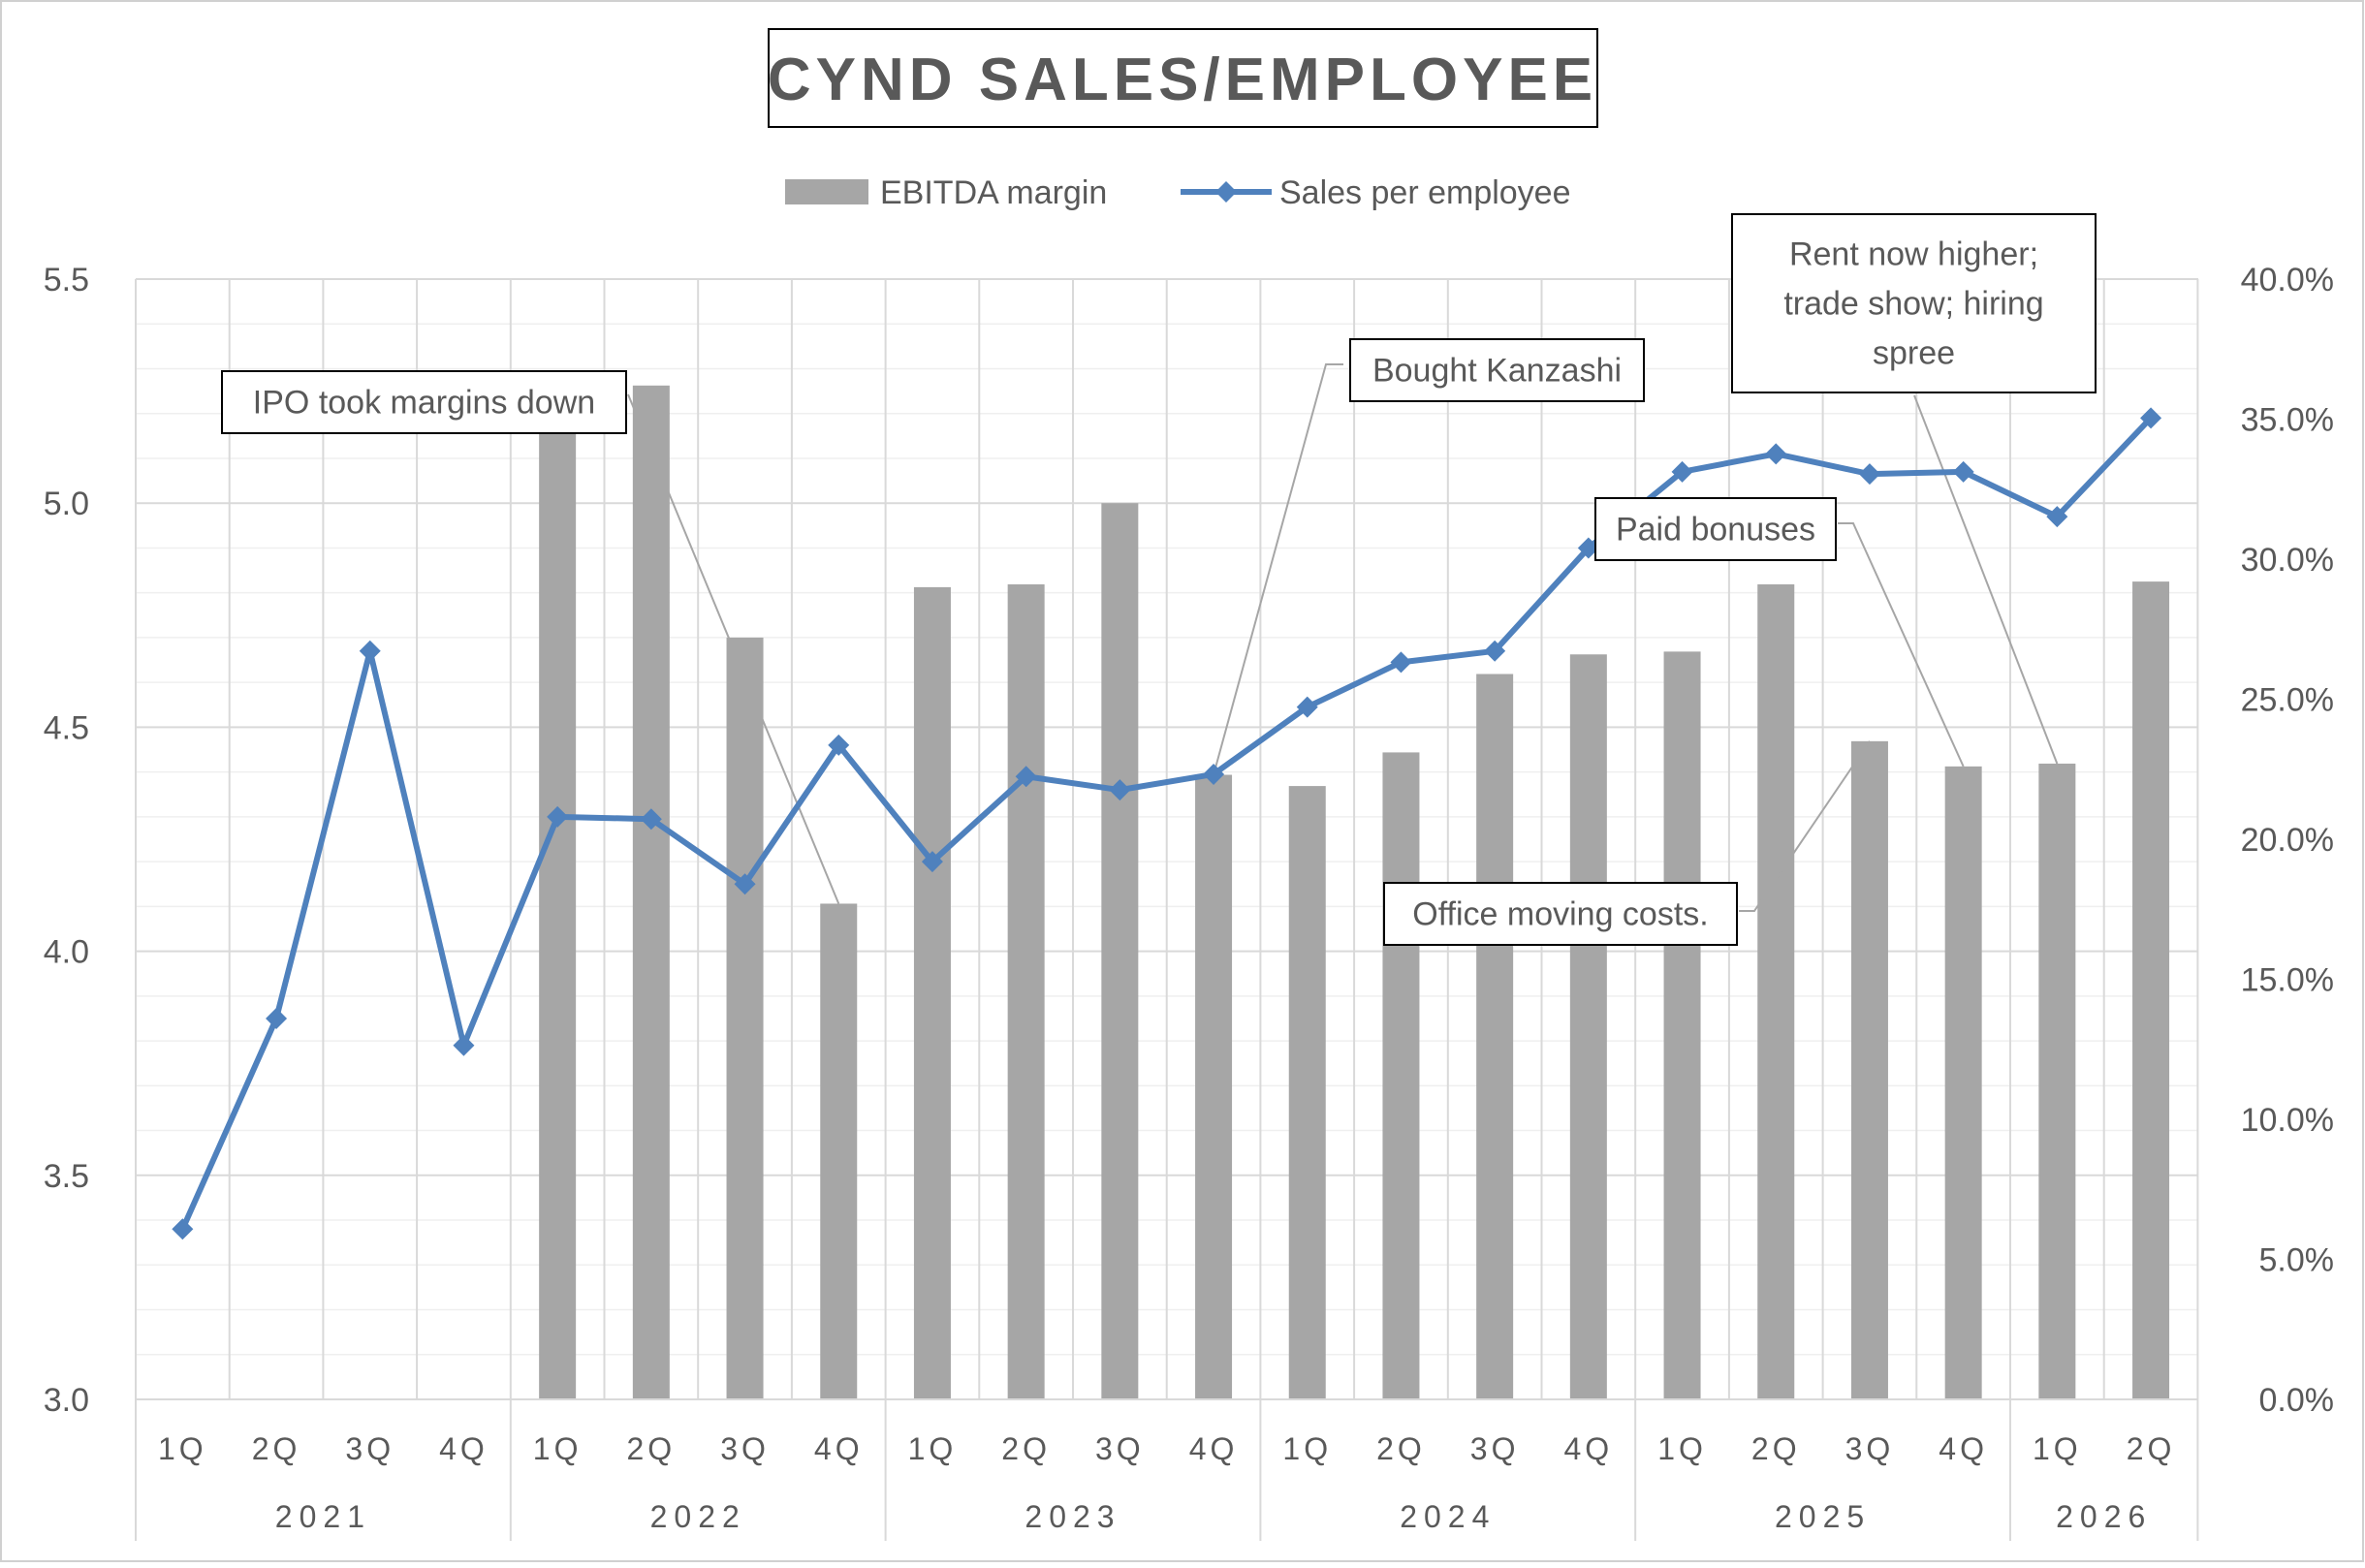 This screenshot has width=2365, height=1568. I want to click on left-axis-tick-label: 4.5, so click(66, 727).